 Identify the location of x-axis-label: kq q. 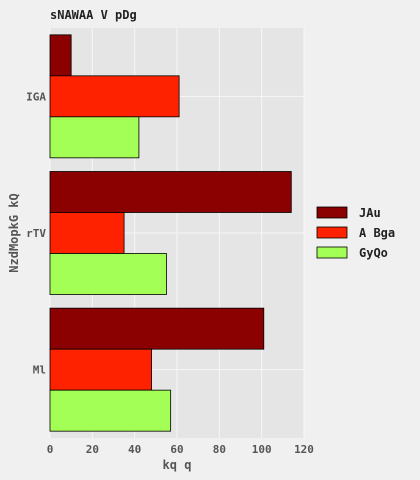
(177, 465).